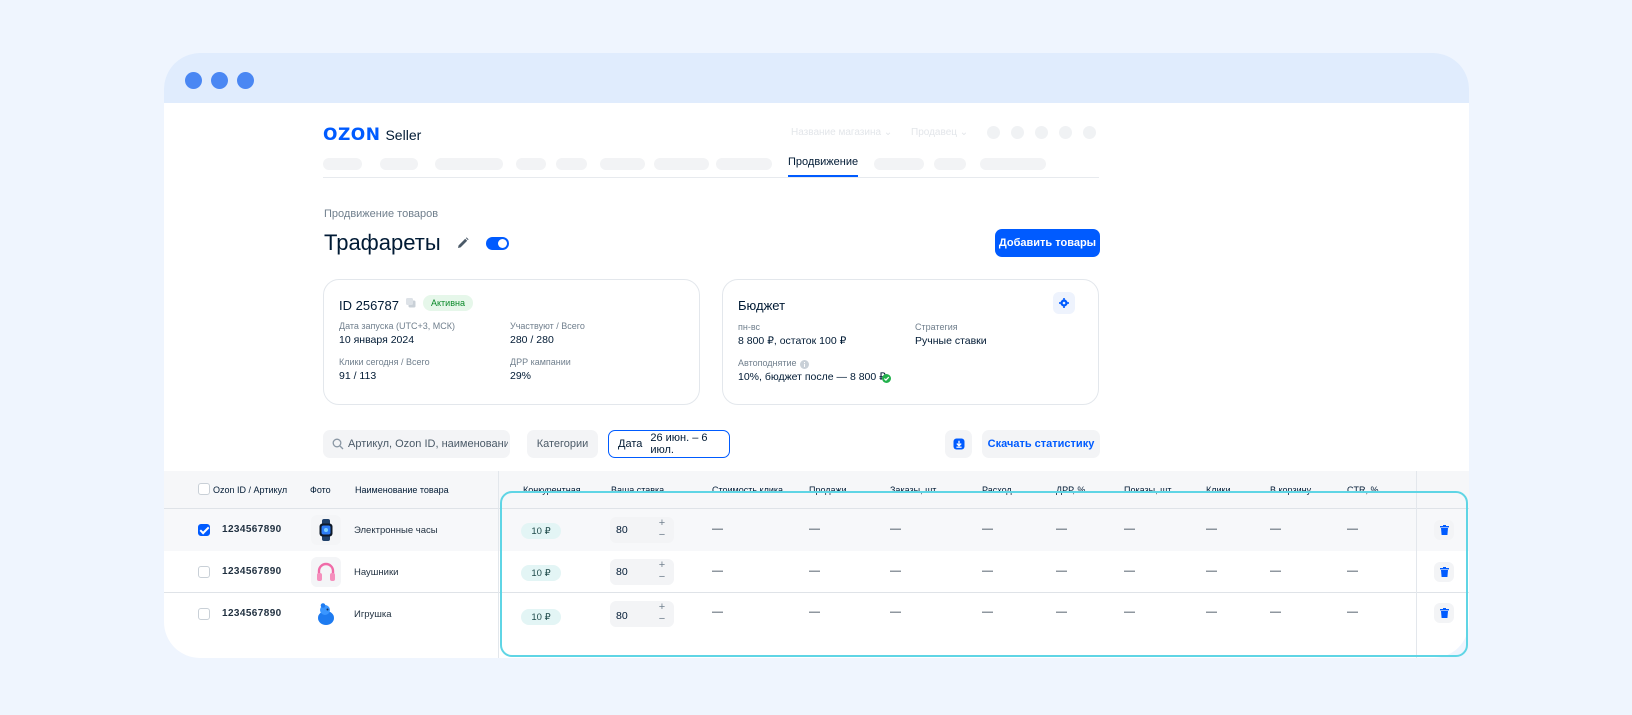  What do you see at coordinates (895, 529) in the screenshot?
I see `orders-cell: —` at bounding box center [895, 529].